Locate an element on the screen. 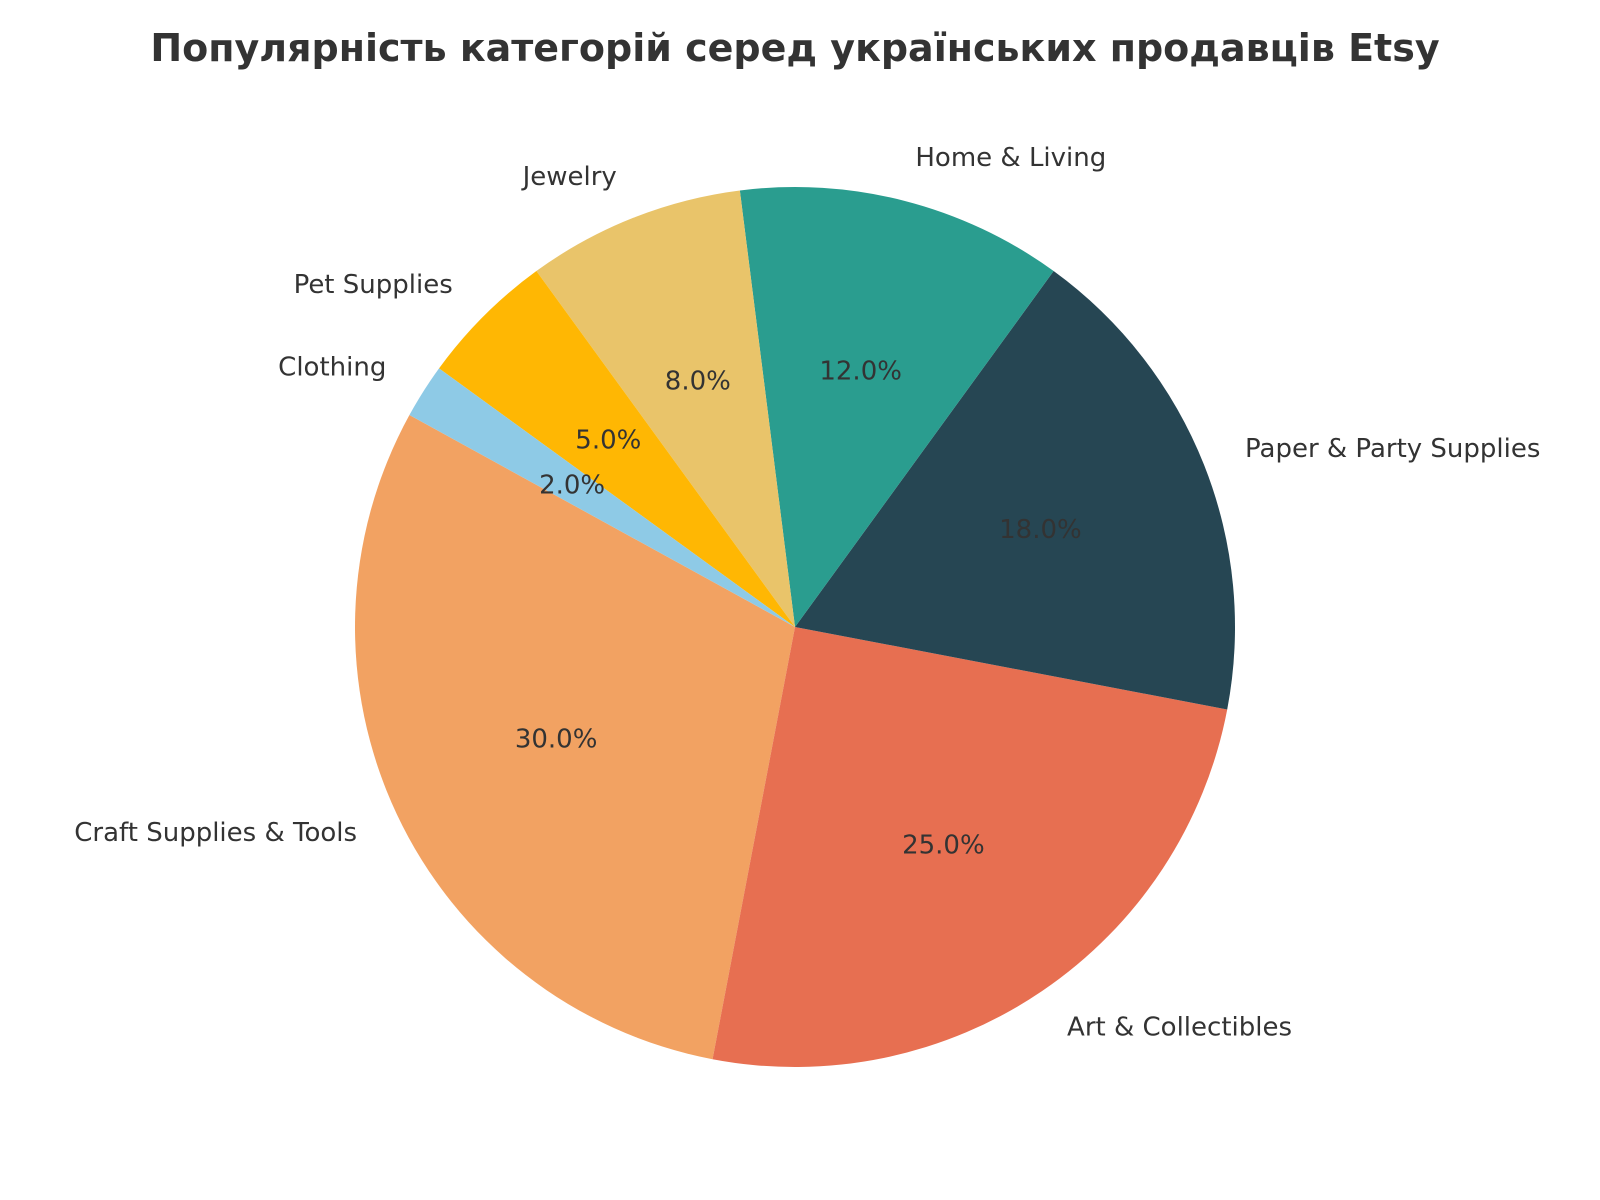  pct-label-jewelry: 8.0% is located at coordinates (698, 382).